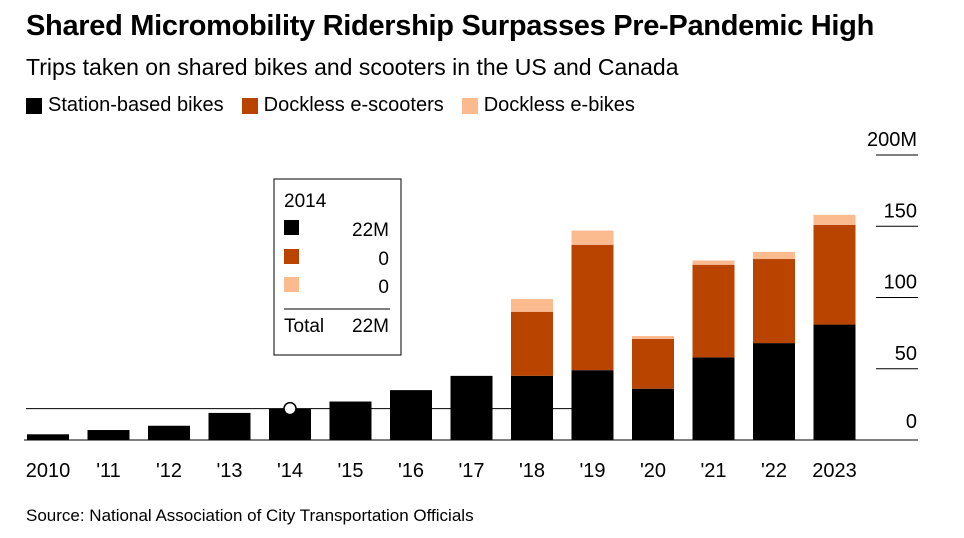 Image resolution: width=964 pixels, height=538 pixels. I want to click on tooltip-swatch-station, so click(291, 227).